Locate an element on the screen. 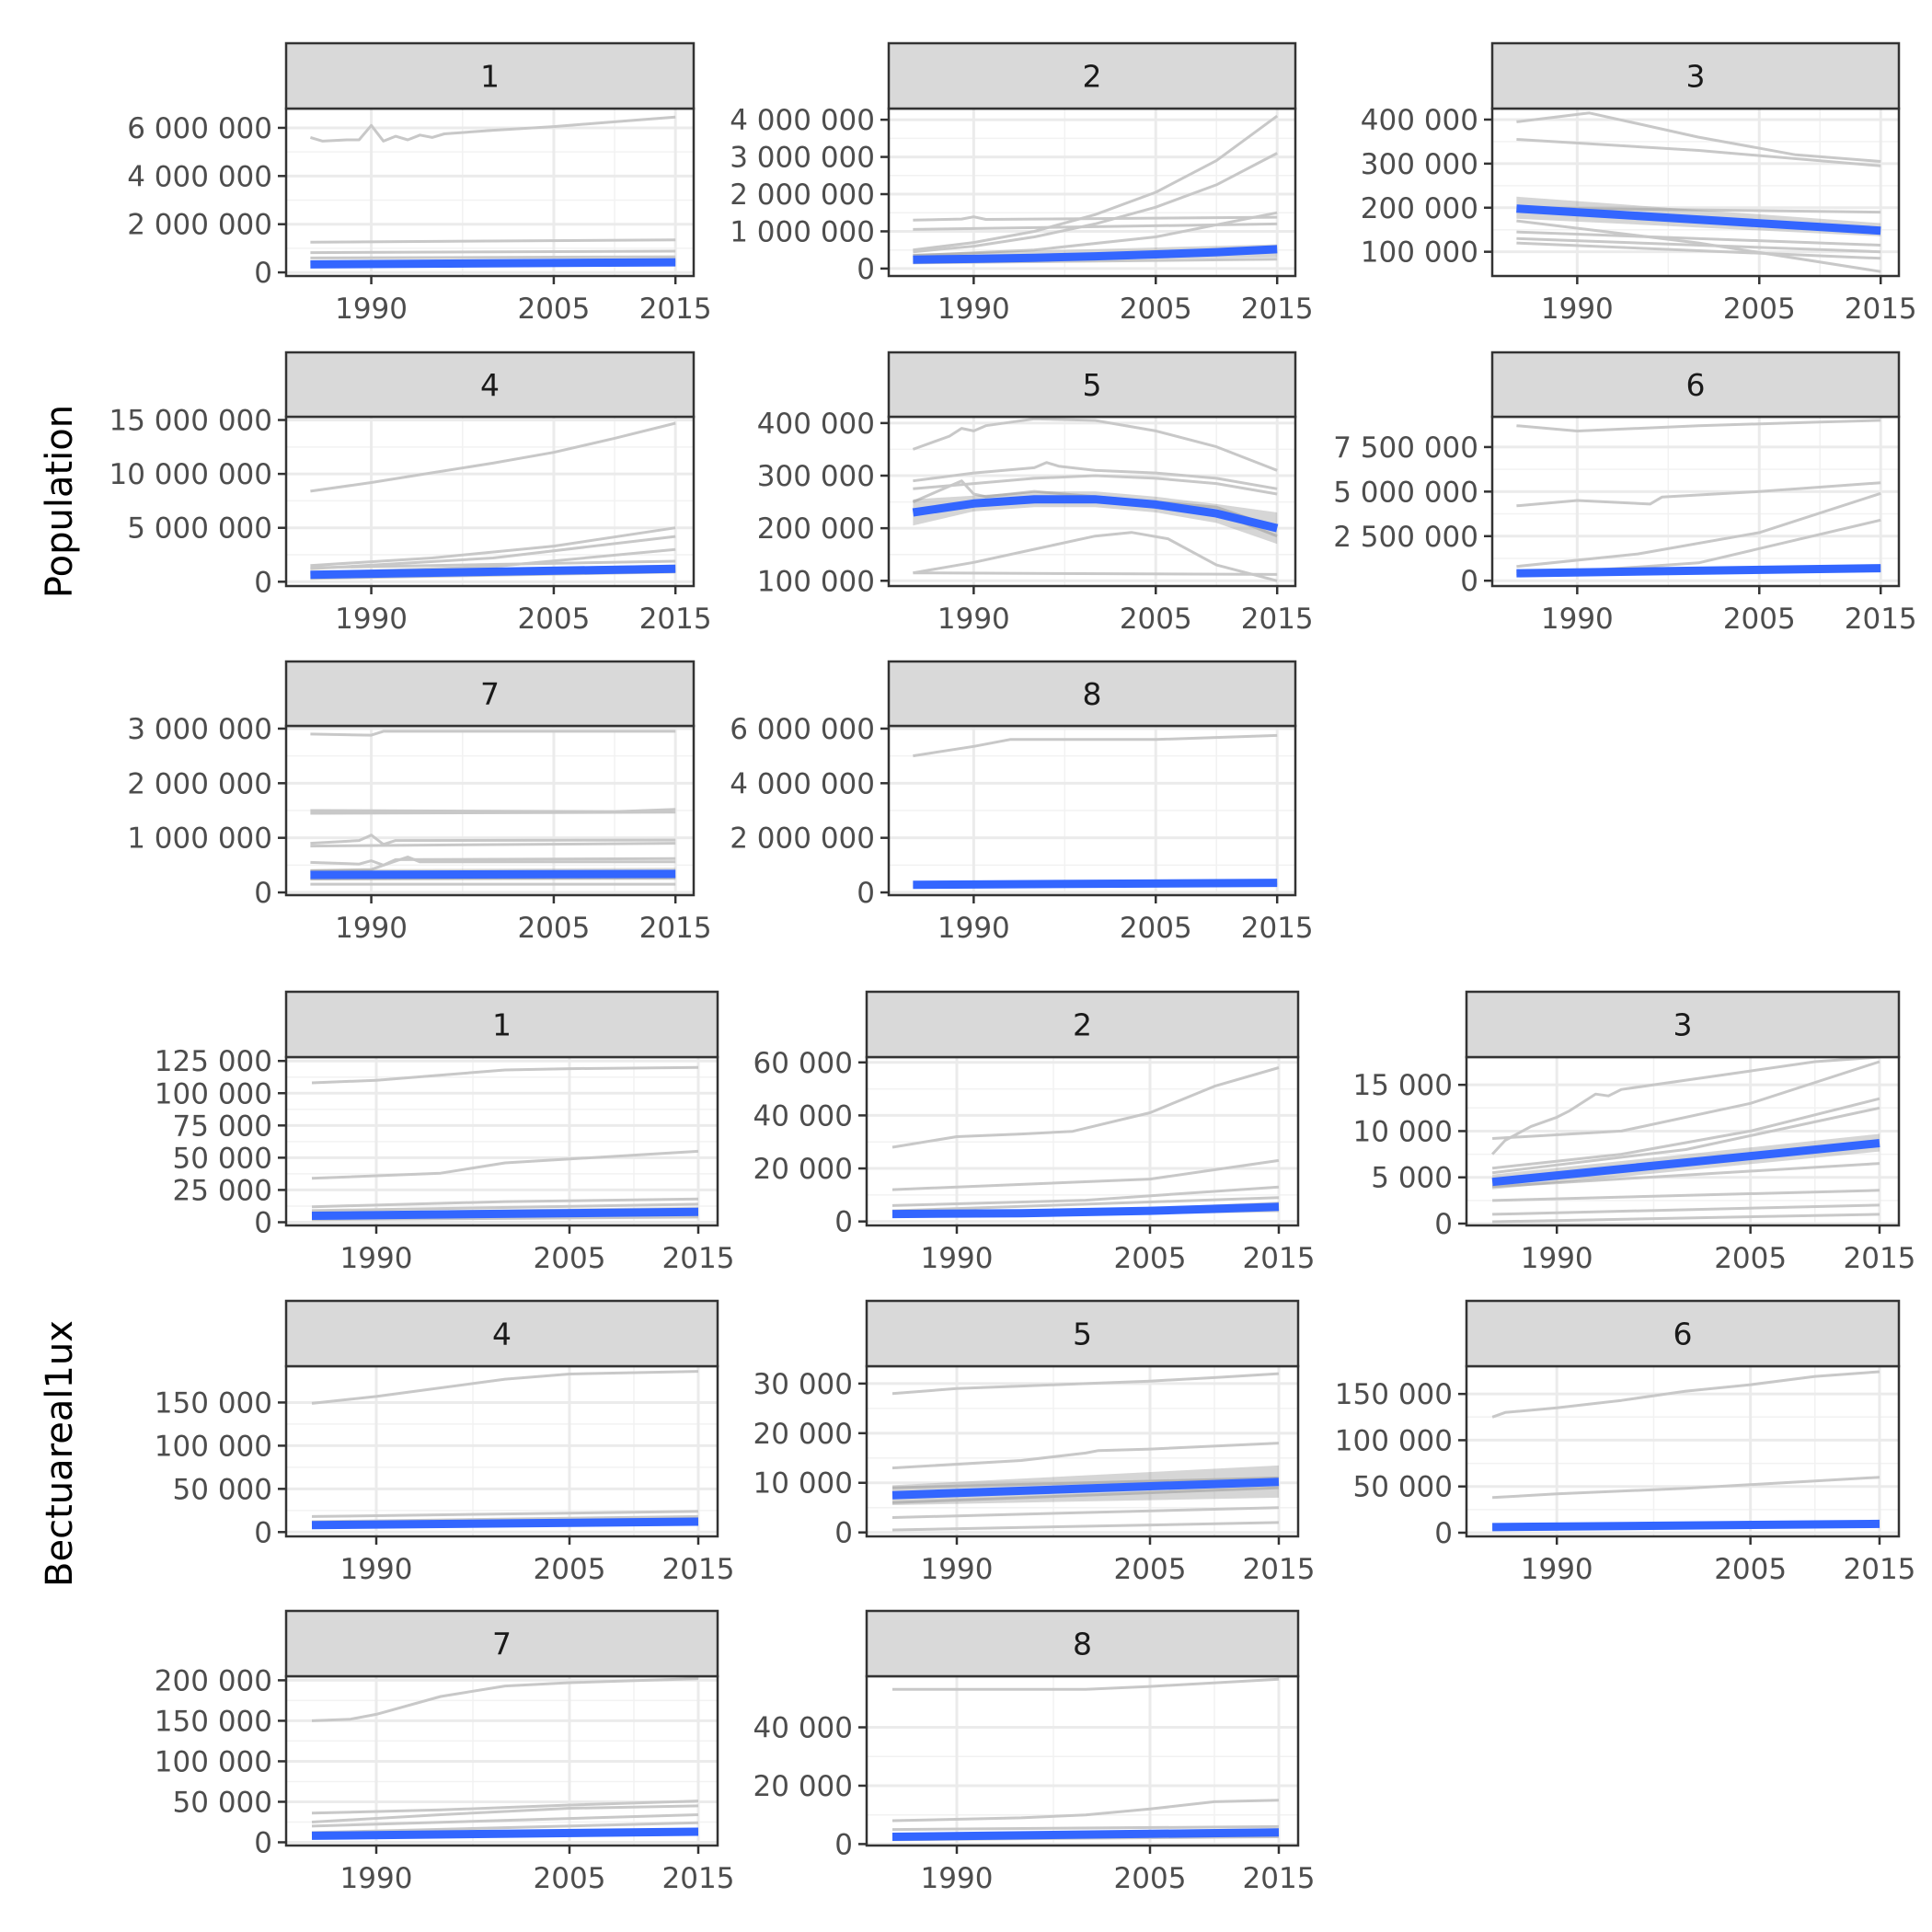 This screenshot has height=1932, width=1932. y-tick-label: 125 000 is located at coordinates (213, 1061).